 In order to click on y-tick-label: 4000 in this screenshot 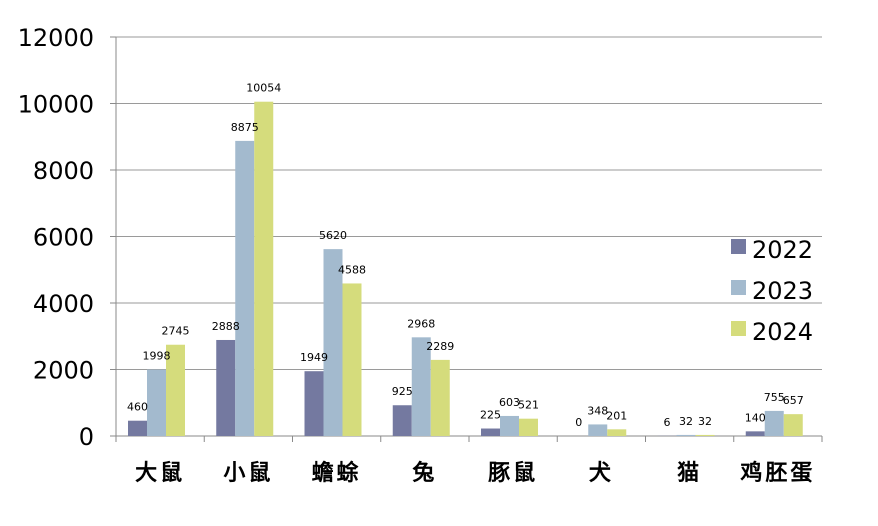, I will do `click(63, 304)`.